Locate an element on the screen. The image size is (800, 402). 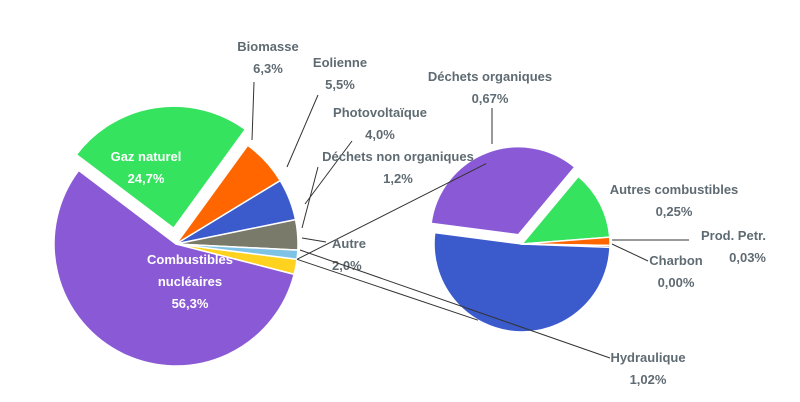
leader-hydraulique is located at coordinates (455, 304).